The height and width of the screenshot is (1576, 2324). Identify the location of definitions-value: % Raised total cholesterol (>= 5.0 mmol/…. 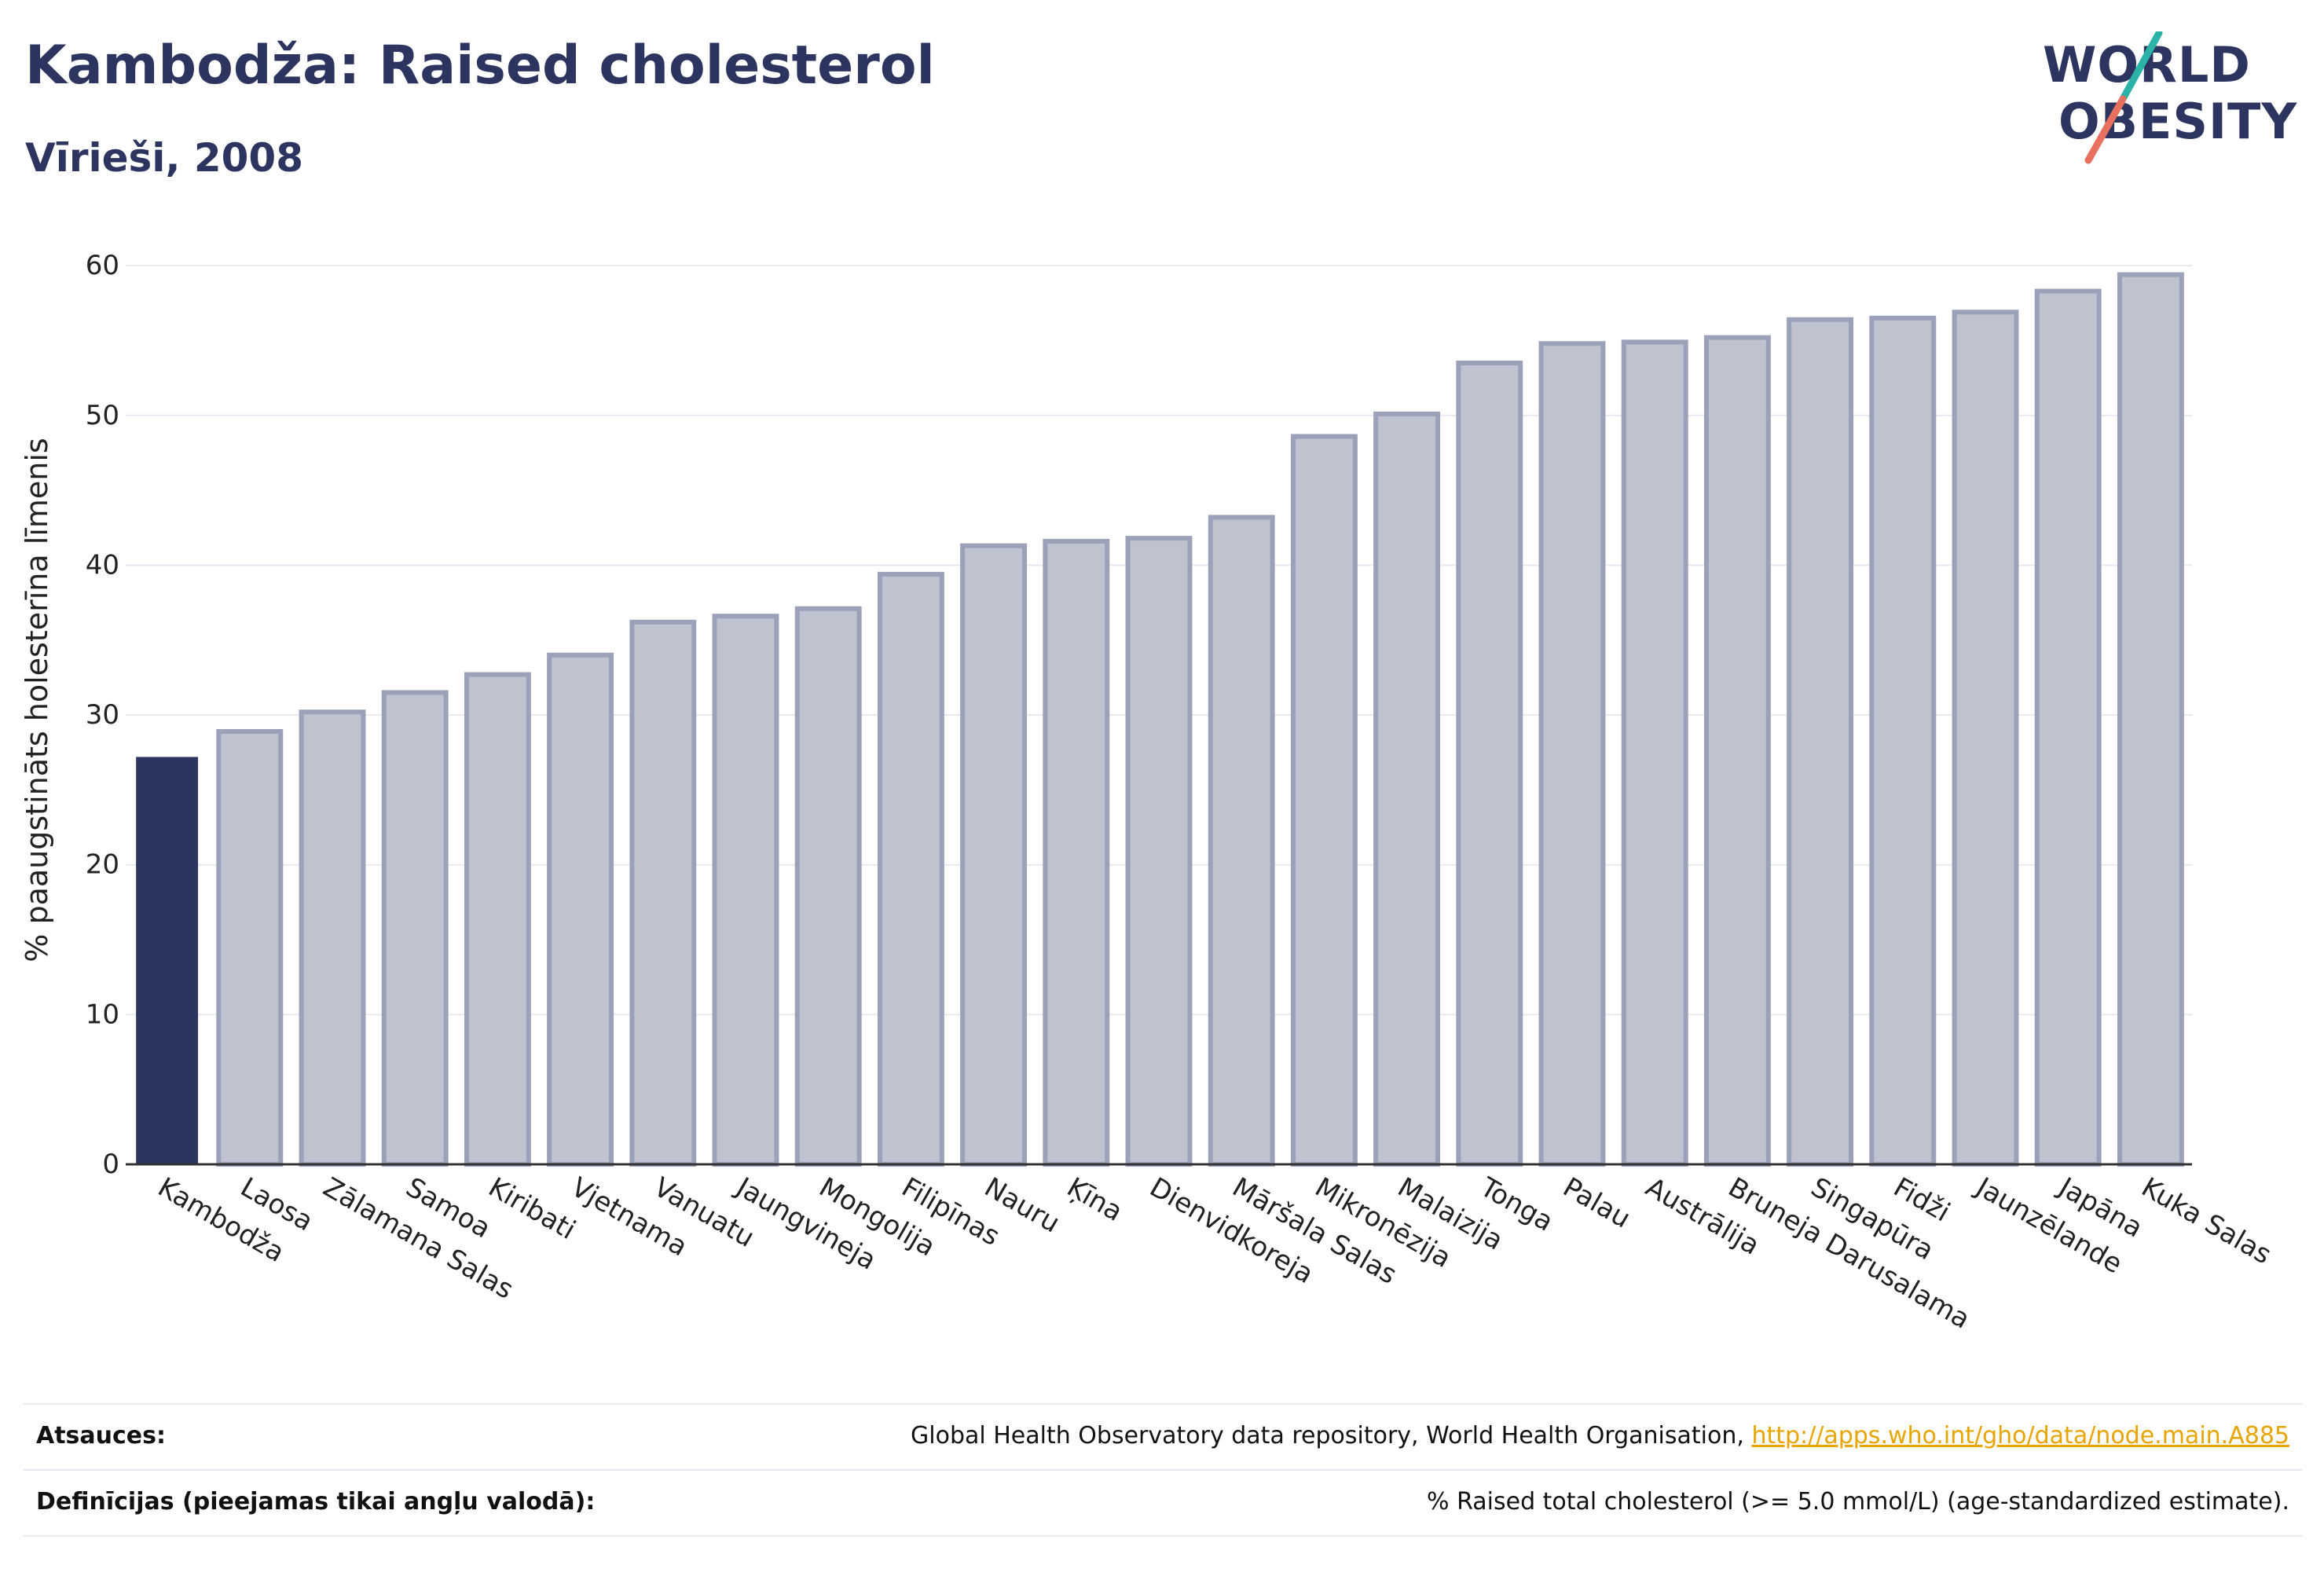
(1858, 1502).